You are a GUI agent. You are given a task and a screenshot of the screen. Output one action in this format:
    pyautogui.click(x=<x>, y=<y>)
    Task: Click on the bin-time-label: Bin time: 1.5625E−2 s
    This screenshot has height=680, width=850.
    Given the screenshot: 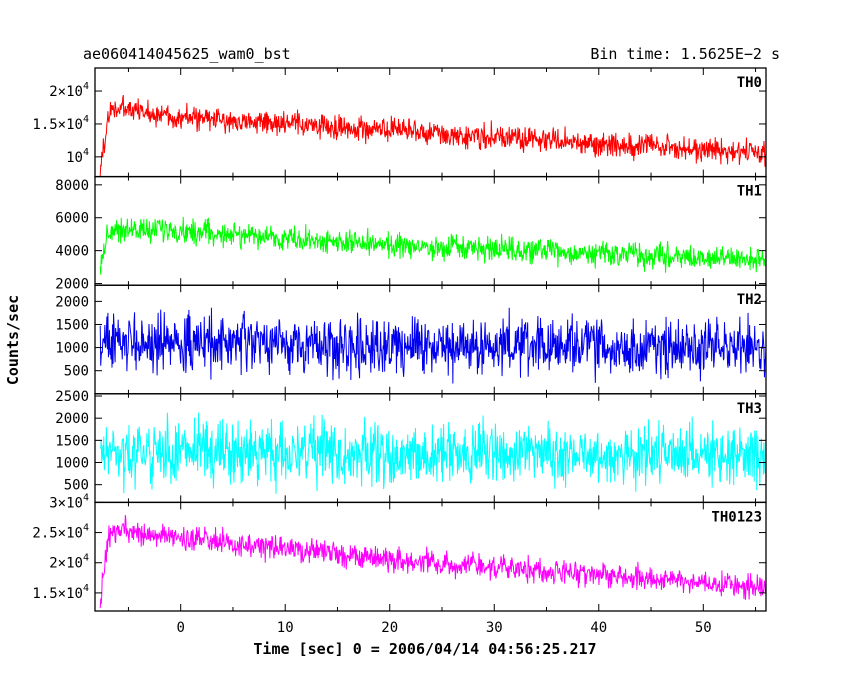 What is the action you would take?
    pyautogui.click(x=685, y=54)
    